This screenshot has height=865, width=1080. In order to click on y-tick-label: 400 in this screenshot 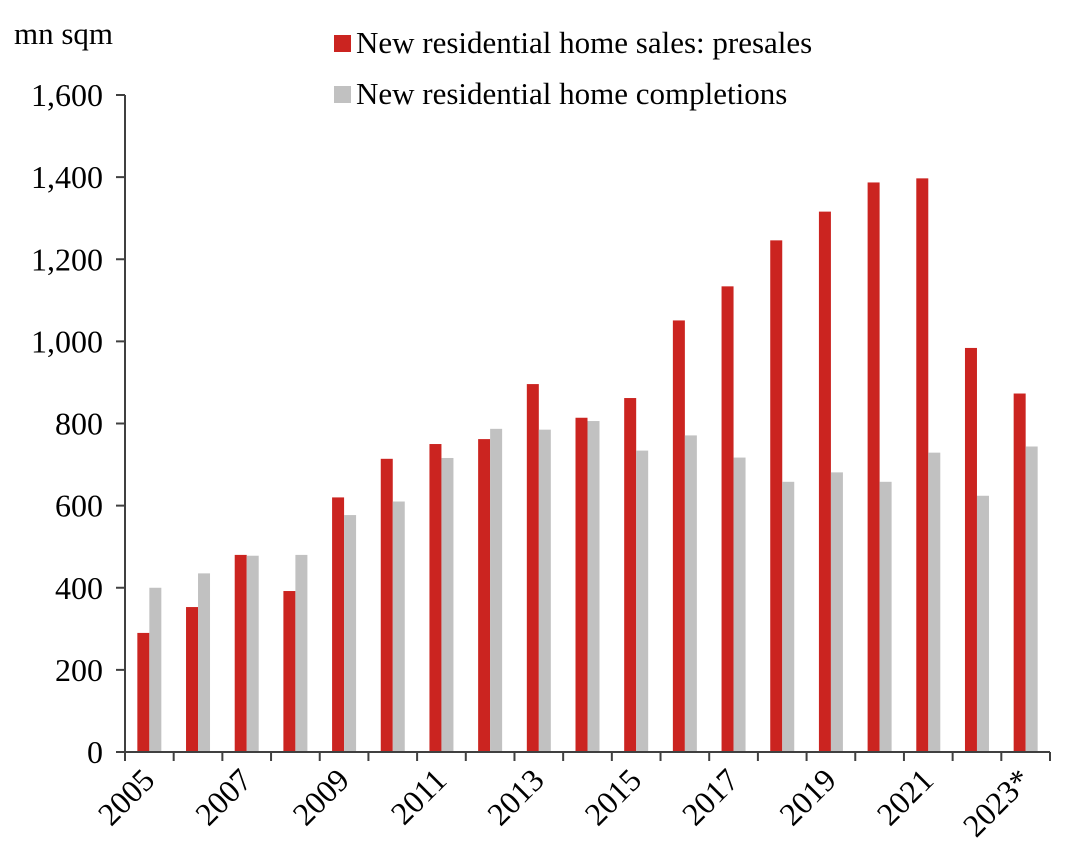, I will do `click(79, 588)`.